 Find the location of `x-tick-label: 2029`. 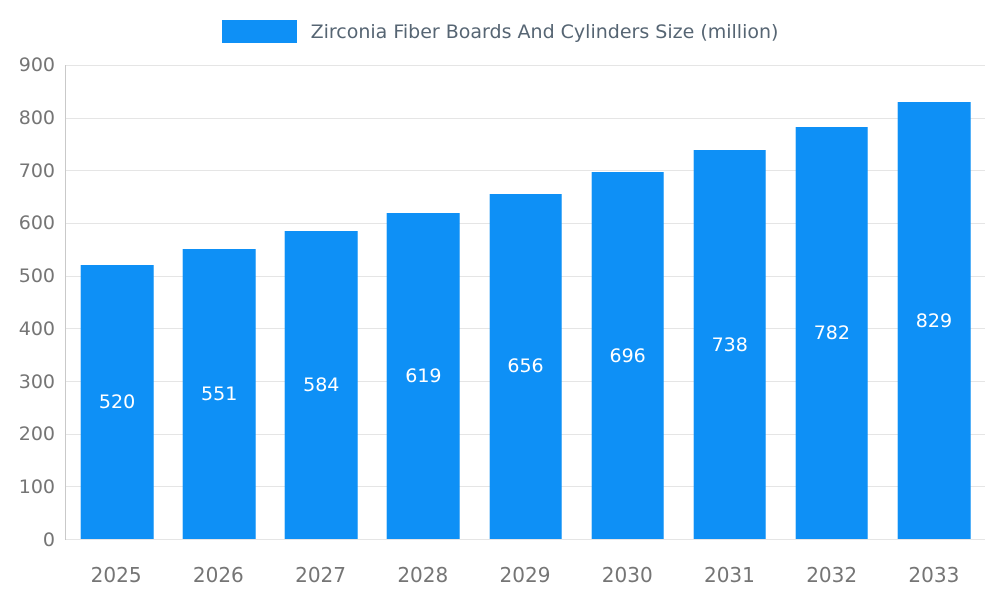

x-tick-label: 2029 is located at coordinates (525, 575).